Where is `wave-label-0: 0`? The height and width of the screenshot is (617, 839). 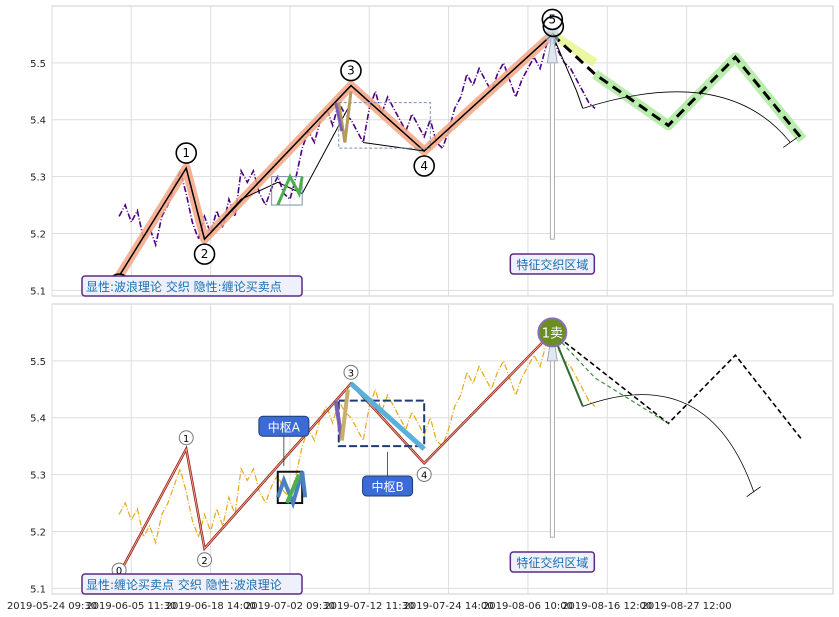 wave-label-0: 0 is located at coordinates (119, 571).